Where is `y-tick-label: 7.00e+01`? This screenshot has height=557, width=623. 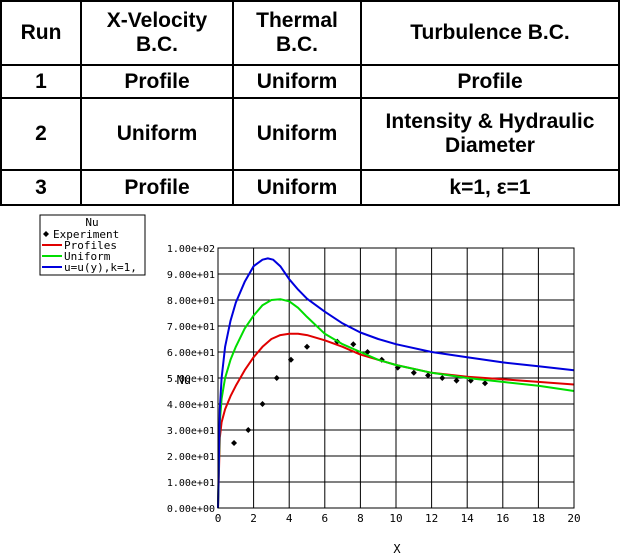 y-tick-label: 7.00e+01 is located at coordinates (191, 327).